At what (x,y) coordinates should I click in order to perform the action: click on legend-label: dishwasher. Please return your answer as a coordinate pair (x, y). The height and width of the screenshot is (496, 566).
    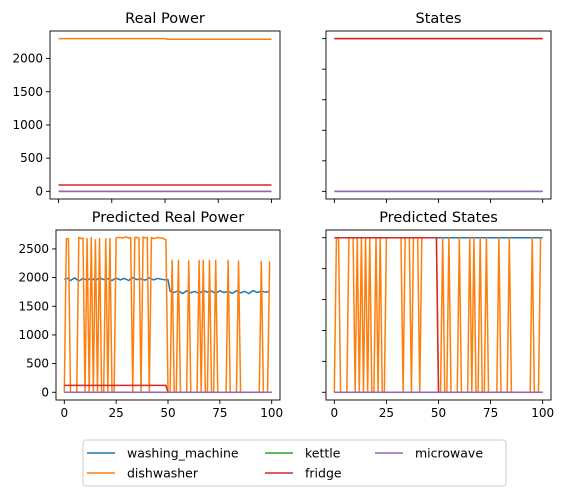
    Looking at the image, I should click on (163, 473).